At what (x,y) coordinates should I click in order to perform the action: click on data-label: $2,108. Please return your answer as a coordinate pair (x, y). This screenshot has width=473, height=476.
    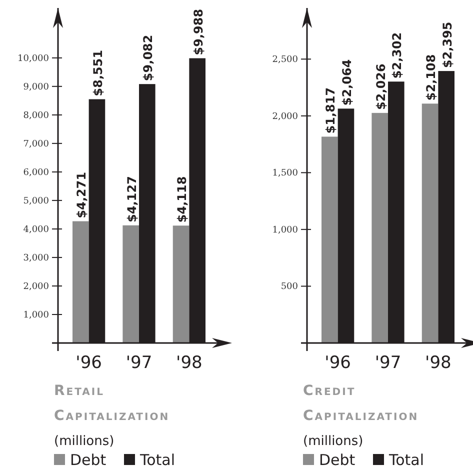
    Looking at the image, I should click on (431, 77).